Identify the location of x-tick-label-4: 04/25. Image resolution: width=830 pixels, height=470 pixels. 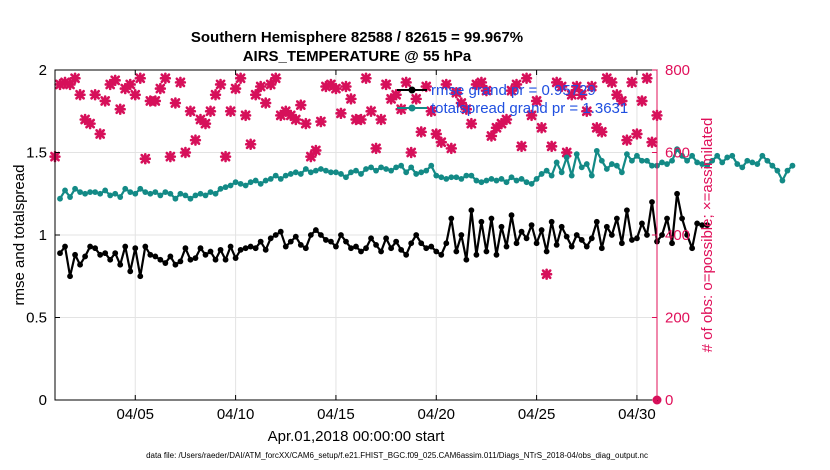
(537, 414).